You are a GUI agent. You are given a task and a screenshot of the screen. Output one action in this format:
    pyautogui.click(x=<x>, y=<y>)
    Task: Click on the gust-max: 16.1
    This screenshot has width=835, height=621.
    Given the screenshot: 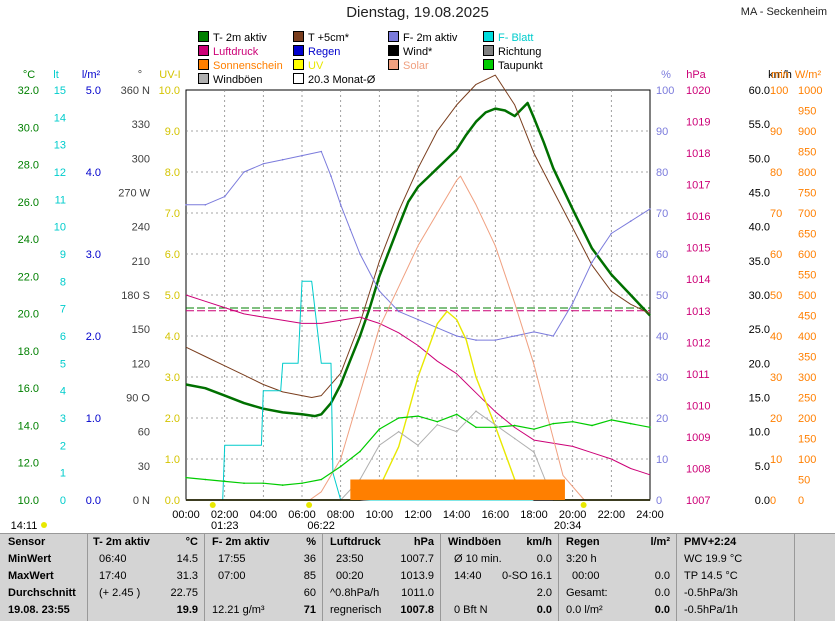 What is the action you would take?
    pyautogui.click(x=541, y=576)
    